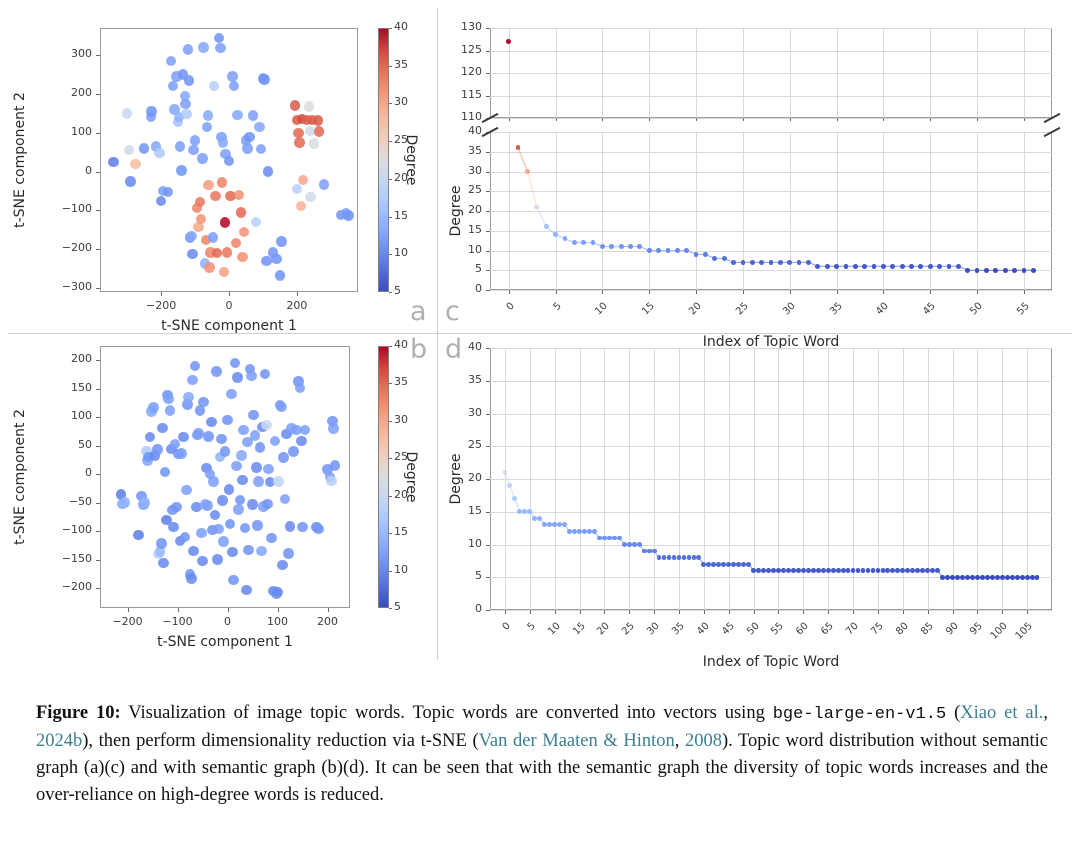  I want to click on x-tick-label: 0, so click(229, 305).